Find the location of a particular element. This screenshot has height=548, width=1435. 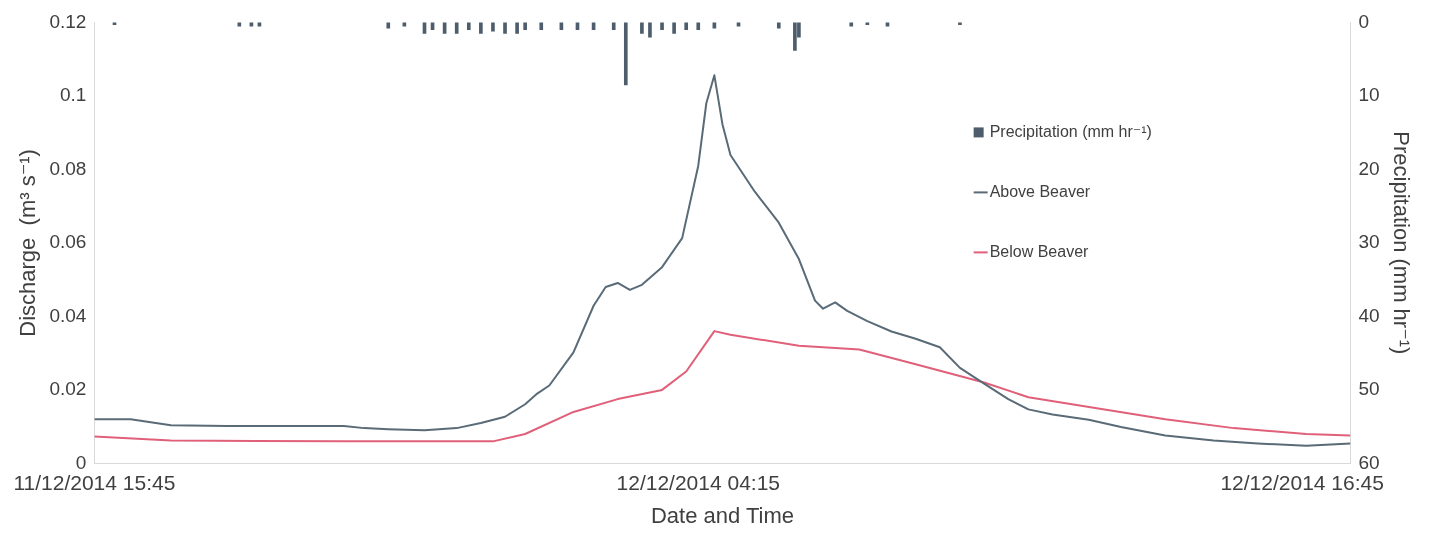

legend-label: Precipitation (mm hr⁻¹) is located at coordinates (1070, 131).